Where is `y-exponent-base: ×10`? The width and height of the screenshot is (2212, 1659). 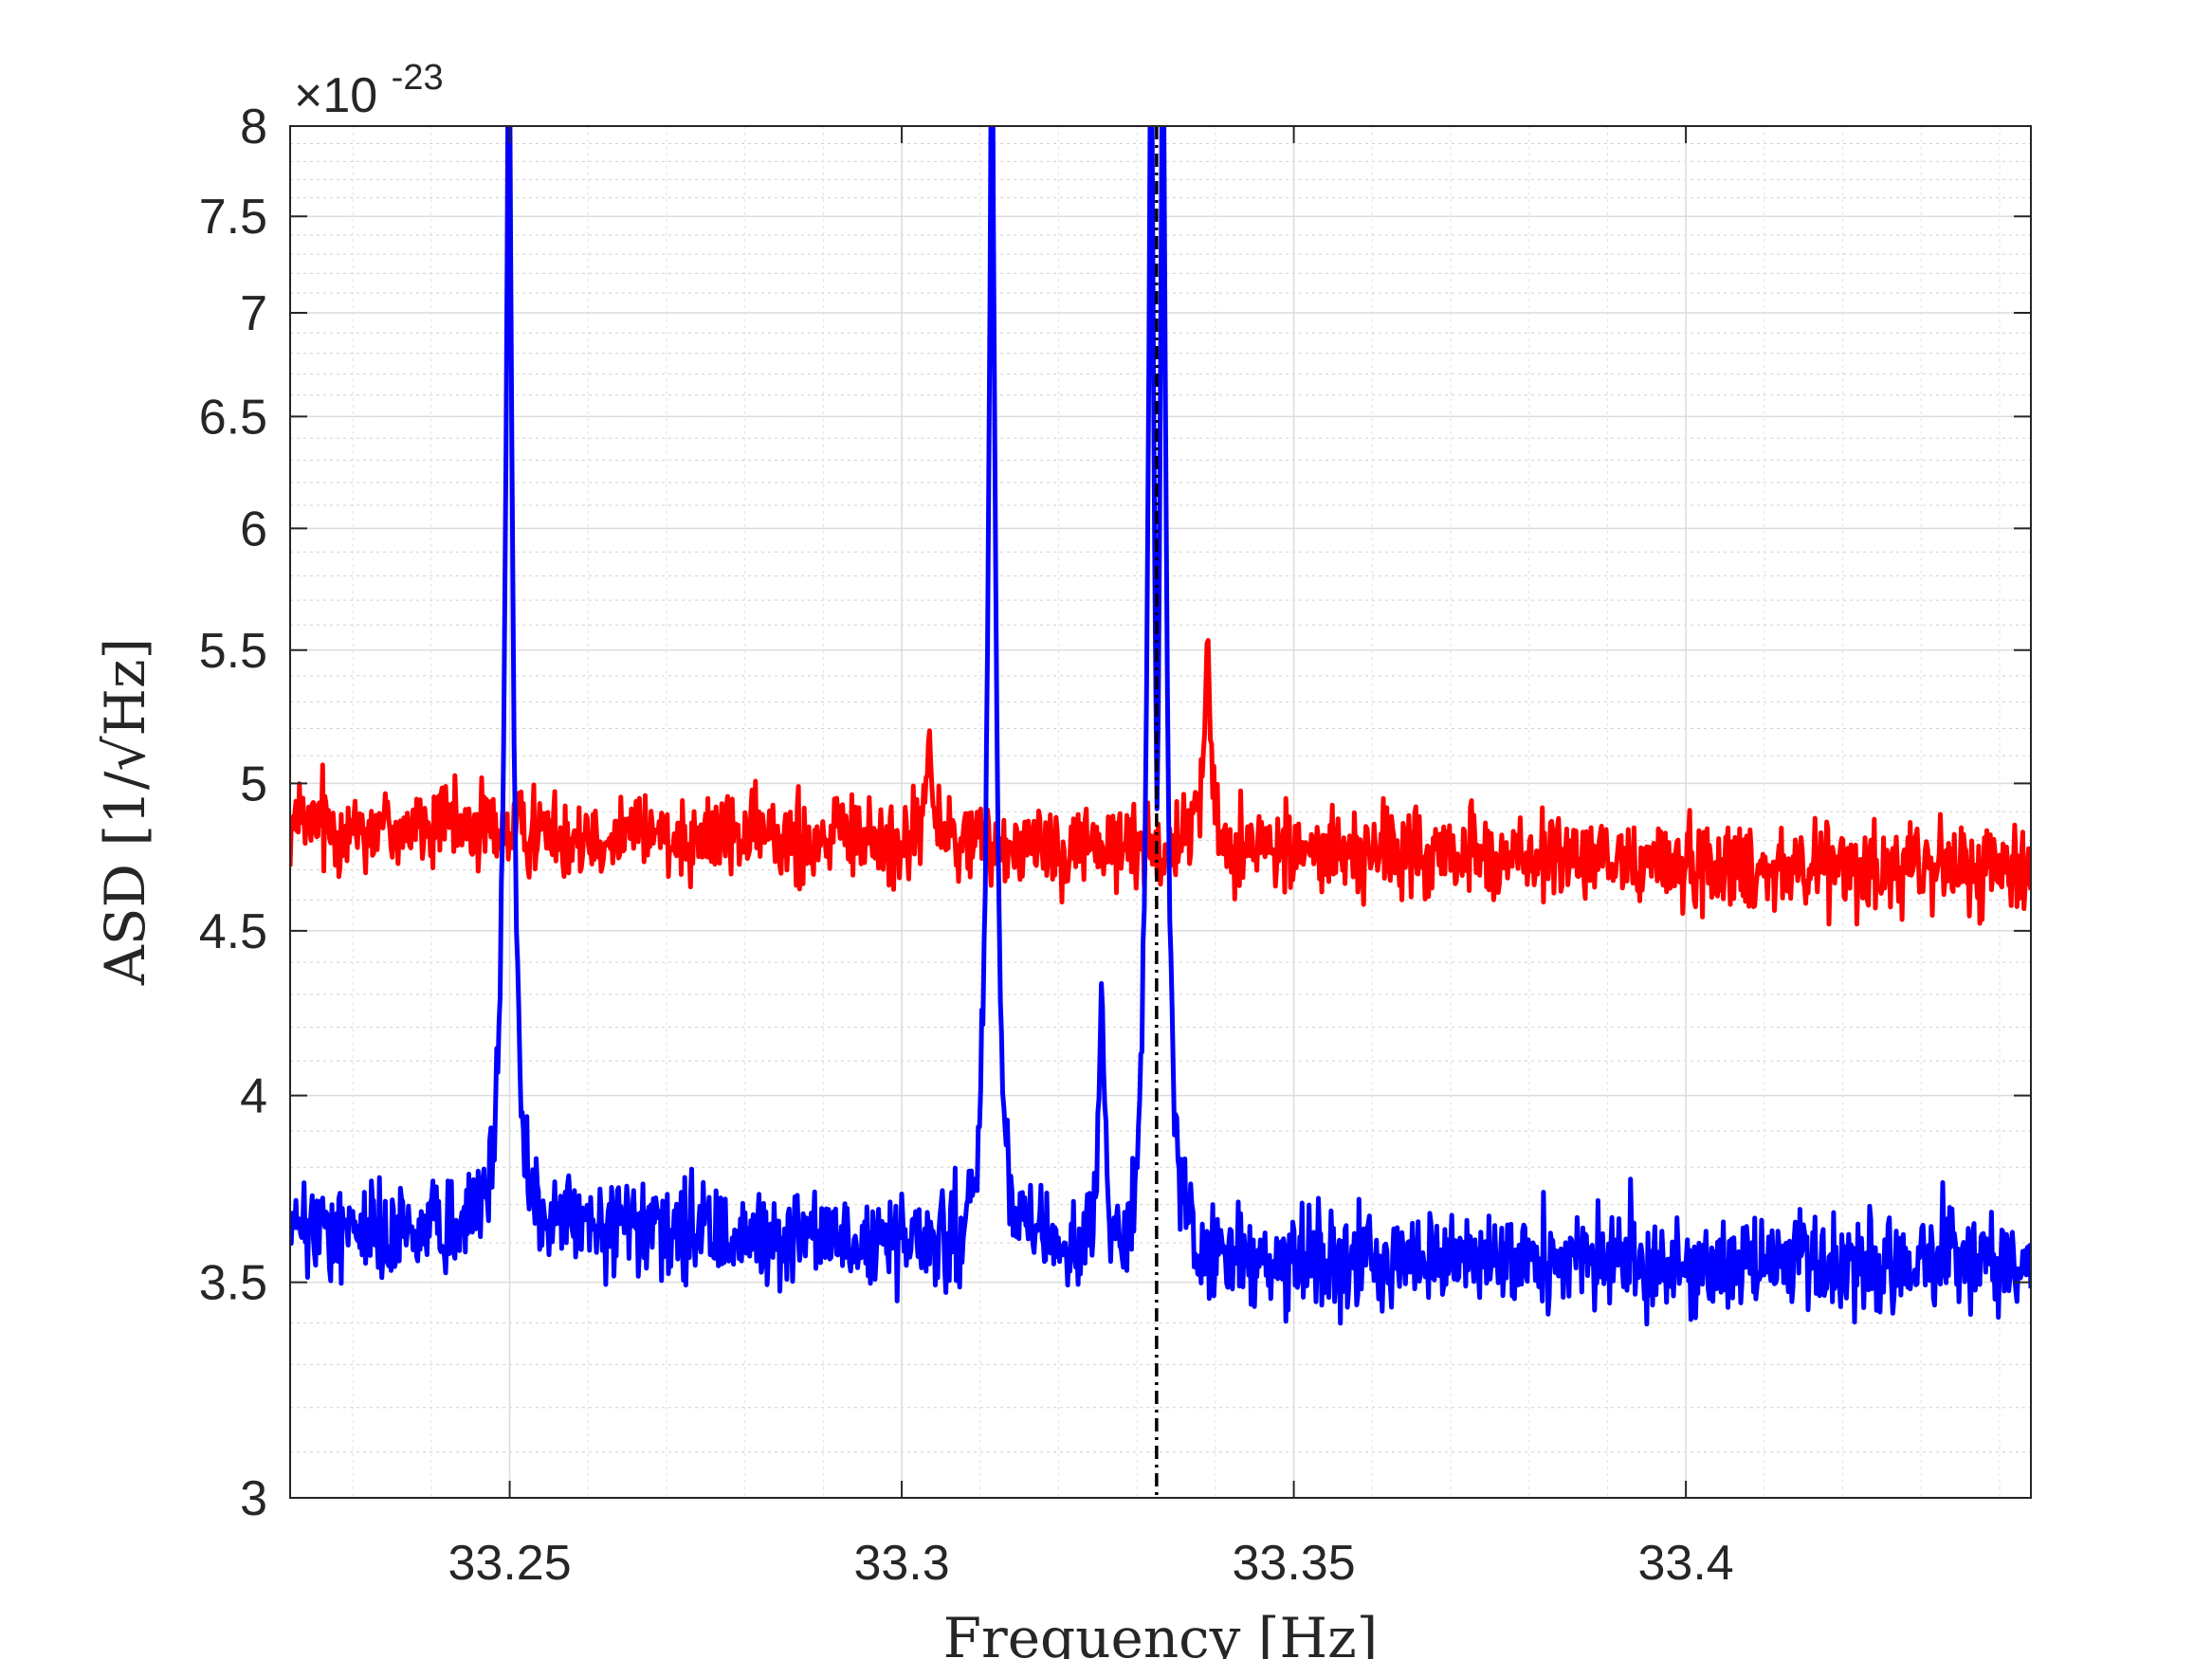
y-exponent-base: ×10 is located at coordinates (335, 95).